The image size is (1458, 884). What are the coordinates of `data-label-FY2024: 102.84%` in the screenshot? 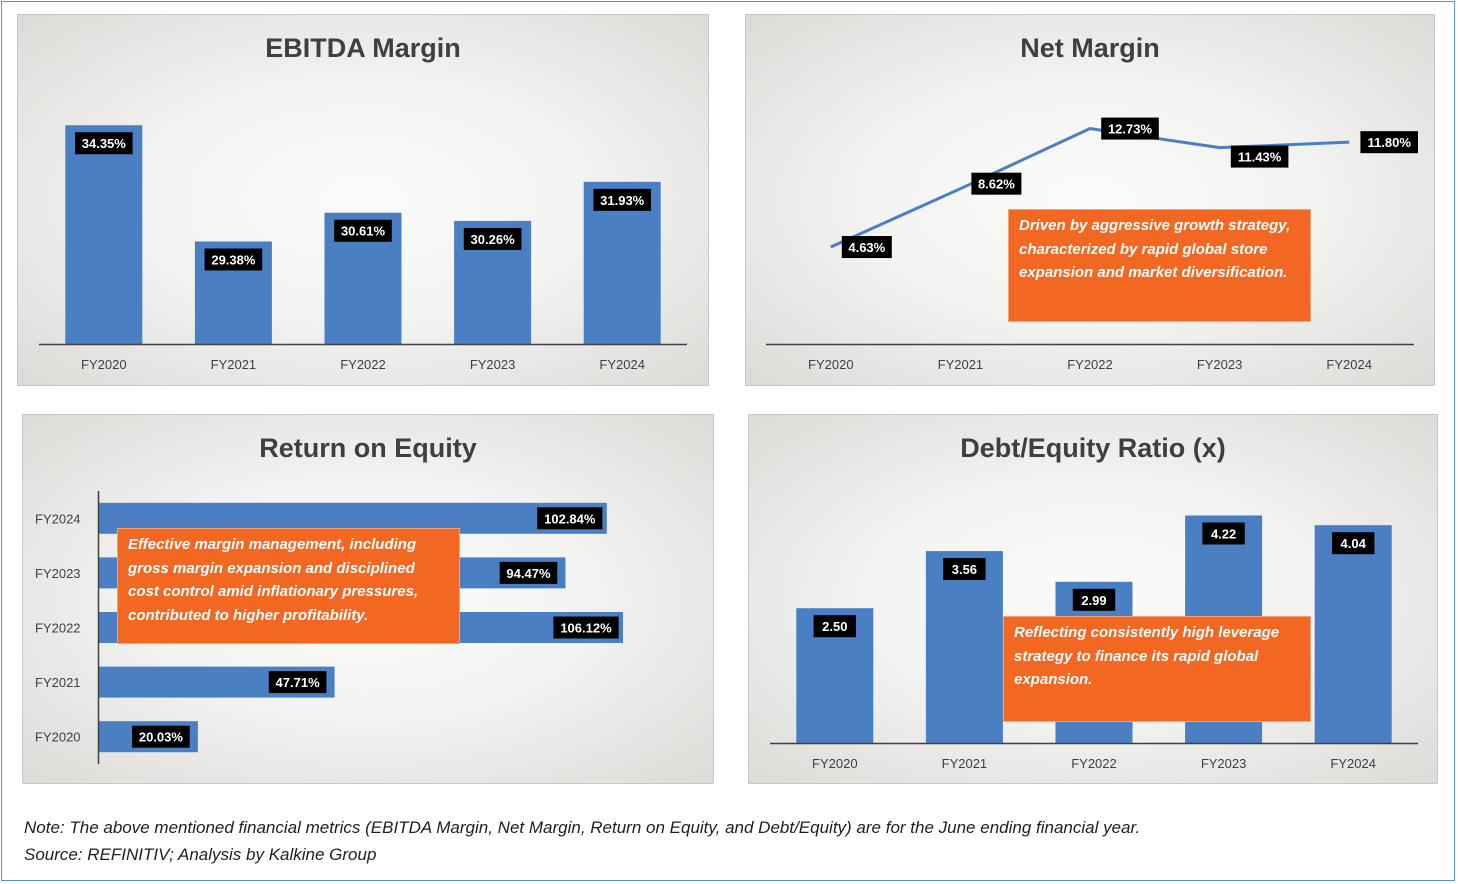 It's located at (570, 518).